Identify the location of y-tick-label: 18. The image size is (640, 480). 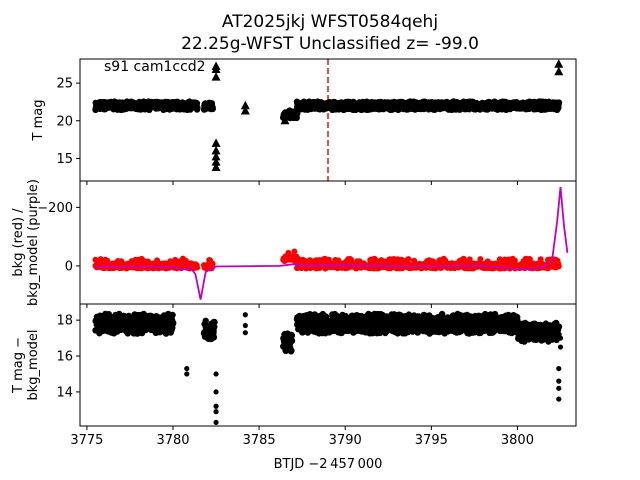
(64, 321).